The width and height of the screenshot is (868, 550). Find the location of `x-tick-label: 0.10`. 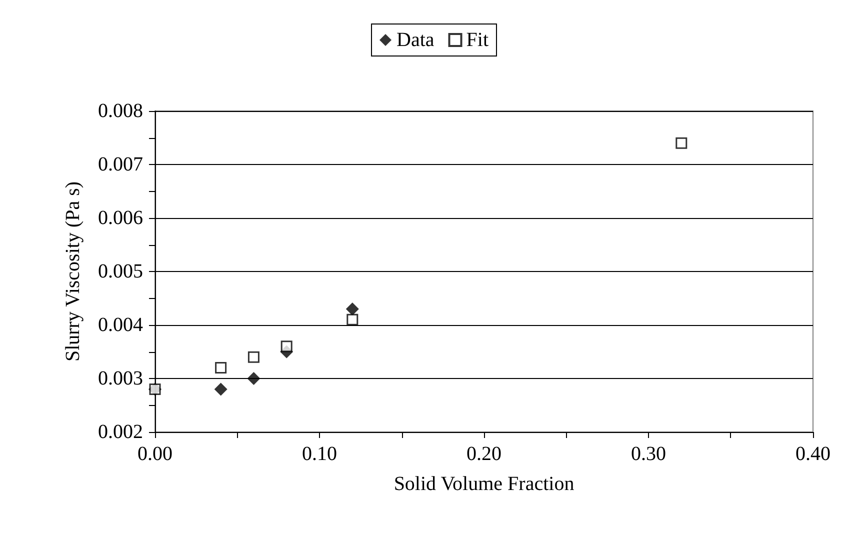

x-tick-label: 0.10 is located at coordinates (319, 454).